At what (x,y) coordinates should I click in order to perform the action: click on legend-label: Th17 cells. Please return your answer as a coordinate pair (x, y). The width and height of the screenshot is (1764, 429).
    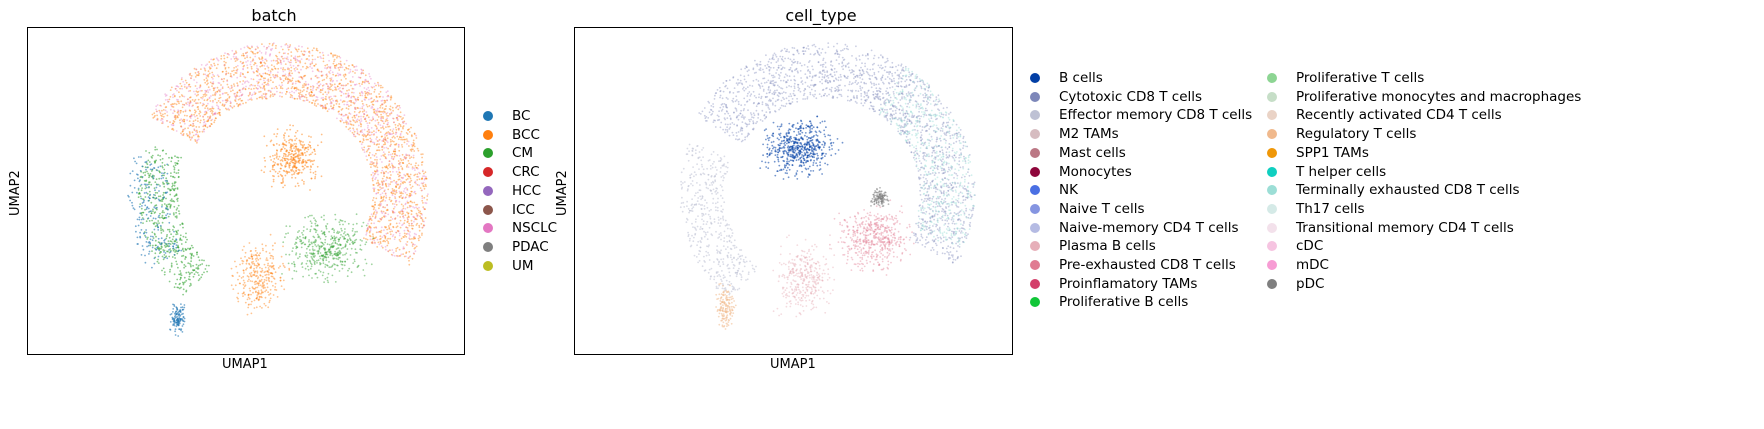
    Looking at the image, I should click on (1330, 208).